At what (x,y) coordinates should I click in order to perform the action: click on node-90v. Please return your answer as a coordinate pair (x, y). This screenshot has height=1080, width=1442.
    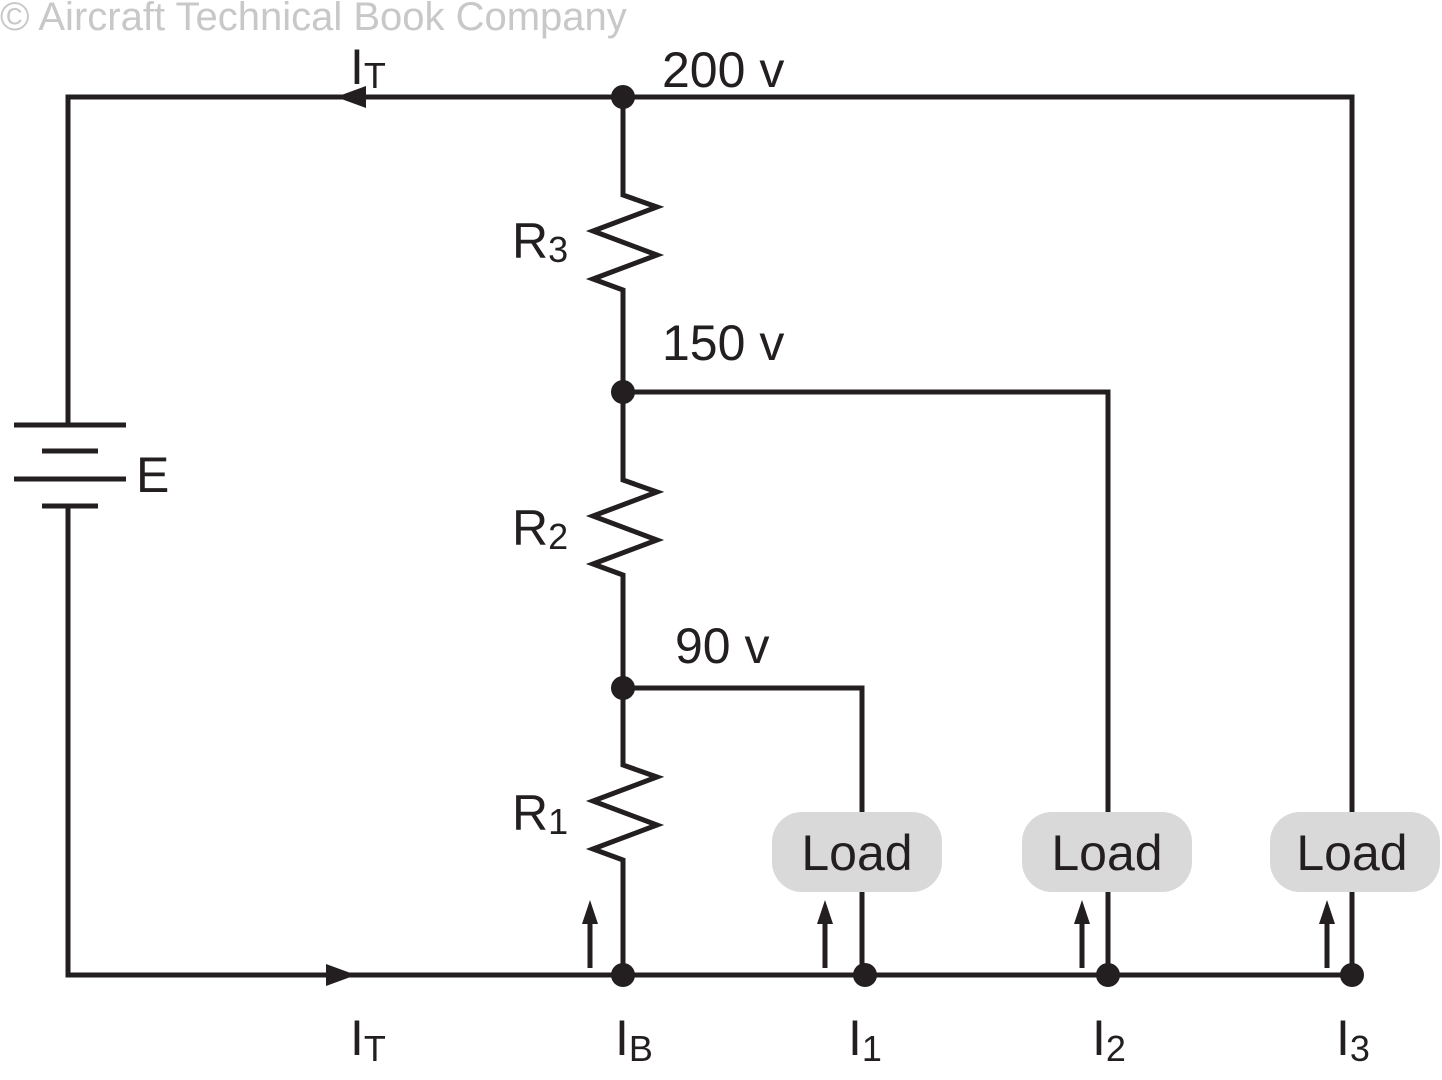
    Looking at the image, I should click on (623, 688).